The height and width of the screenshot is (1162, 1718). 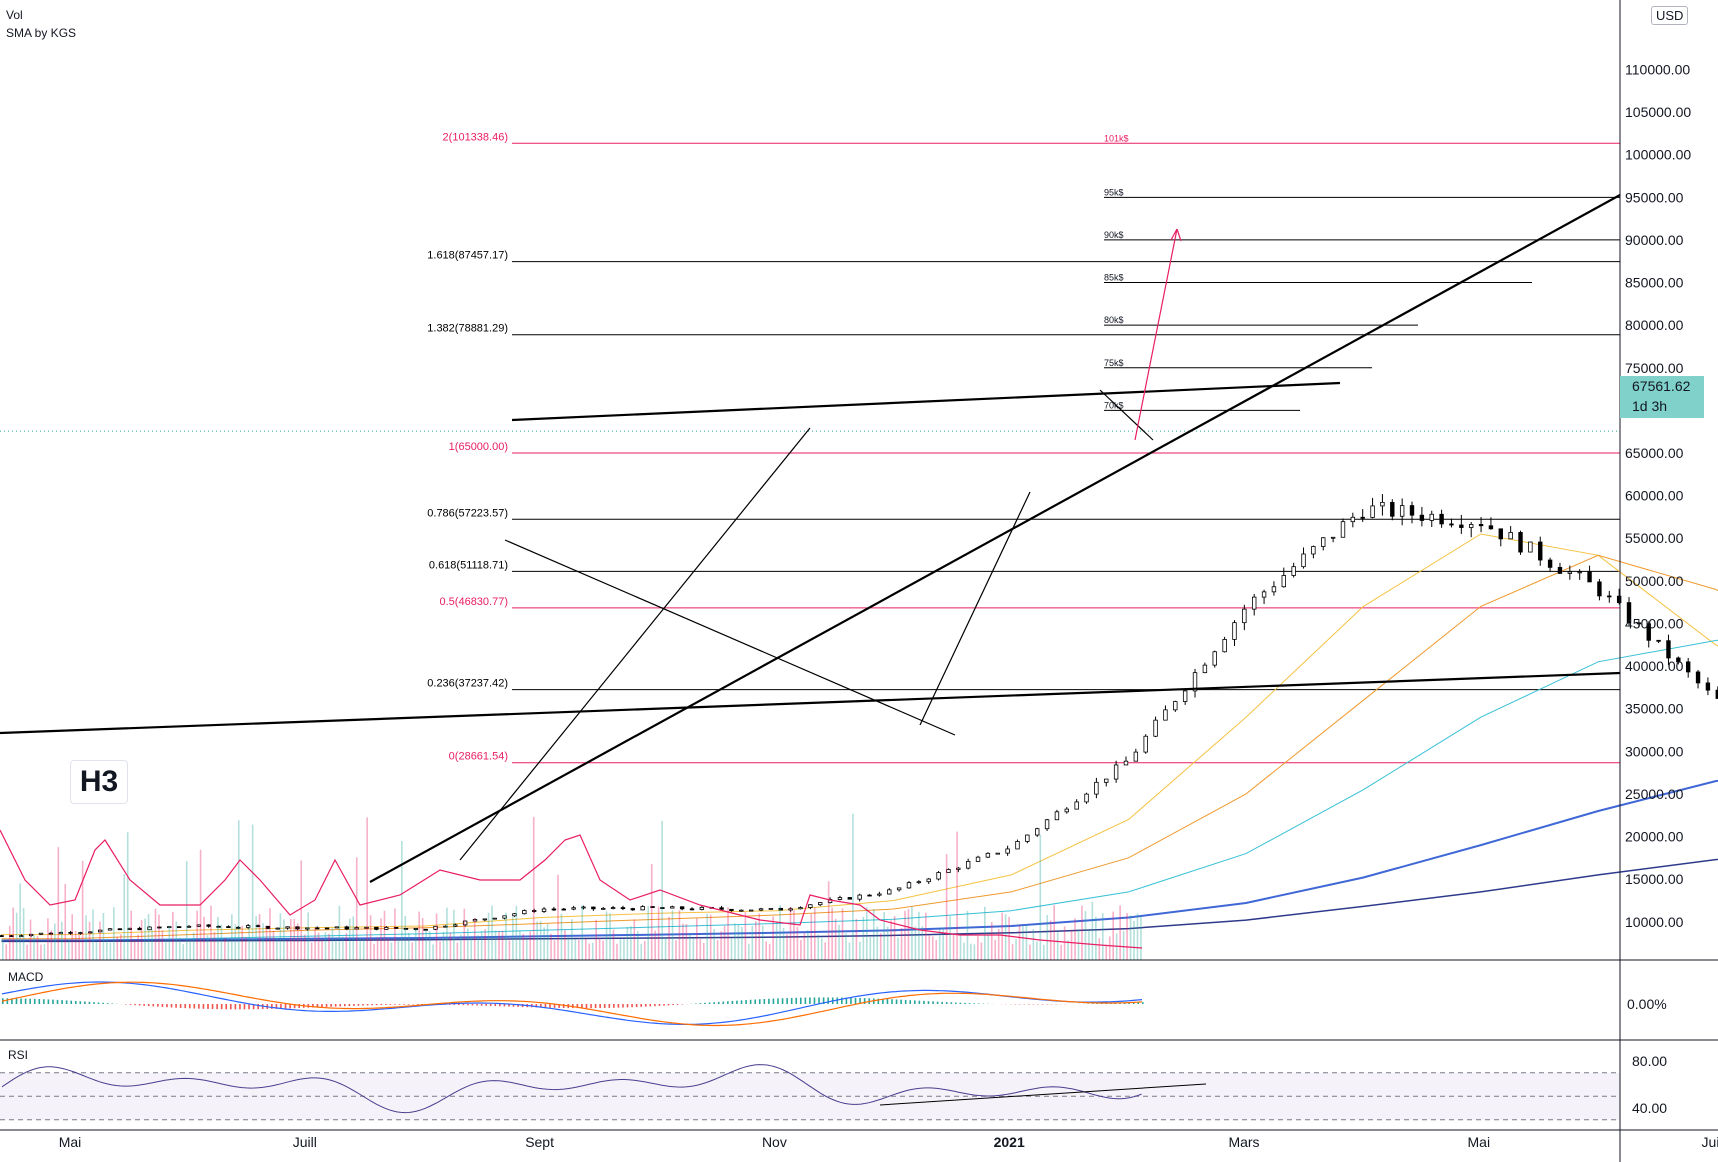 What do you see at coordinates (14, 15) in the screenshot?
I see `volume-indicator-label: Vol` at bounding box center [14, 15].